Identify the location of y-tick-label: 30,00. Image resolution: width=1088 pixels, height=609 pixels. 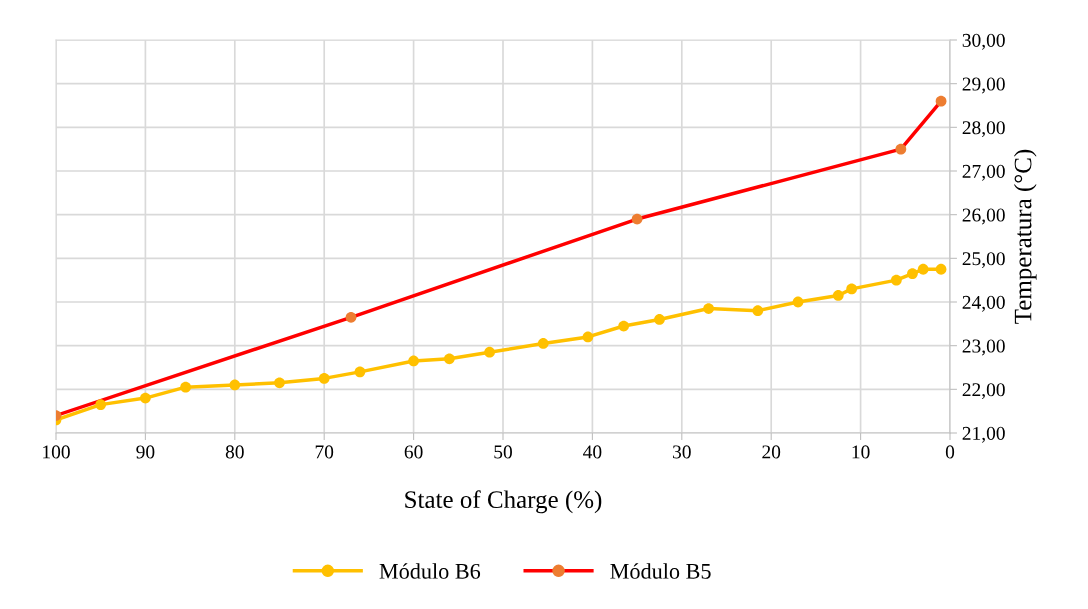
(983, 41).